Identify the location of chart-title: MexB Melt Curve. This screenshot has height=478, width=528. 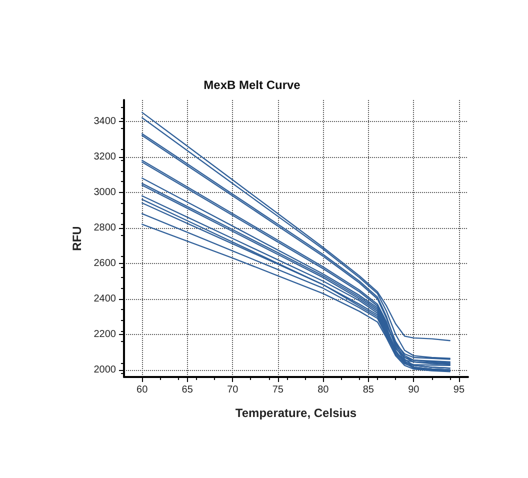
(252, 85).